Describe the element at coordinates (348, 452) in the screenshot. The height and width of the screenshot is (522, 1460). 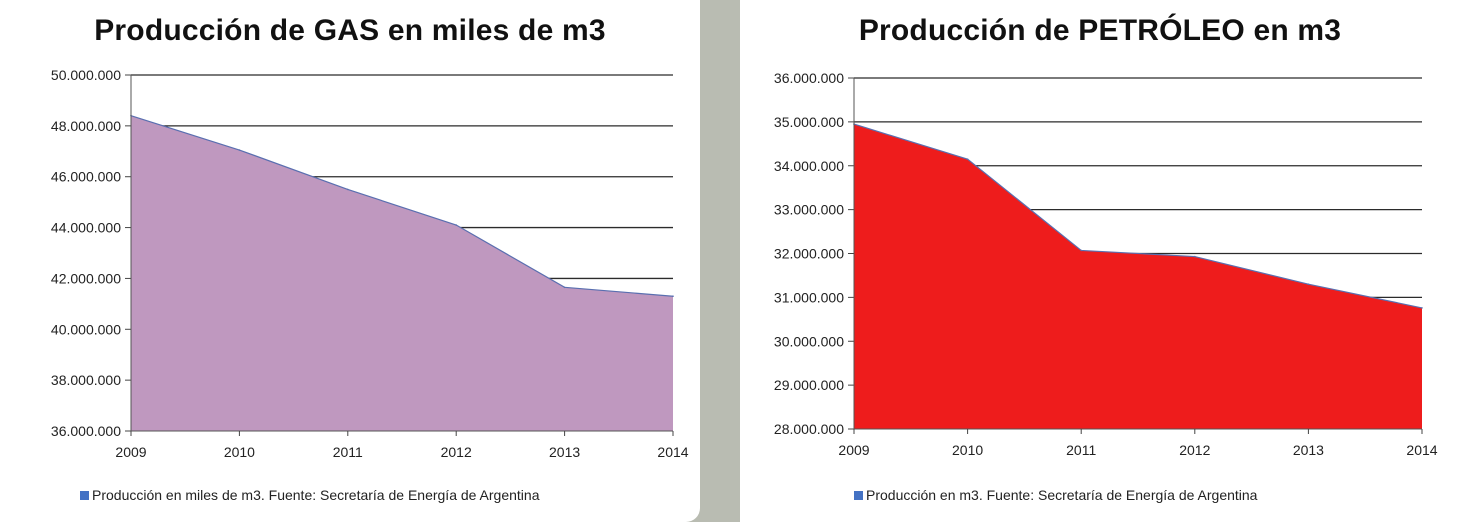
I see `gas-x-tick-label: 2011` at that location.